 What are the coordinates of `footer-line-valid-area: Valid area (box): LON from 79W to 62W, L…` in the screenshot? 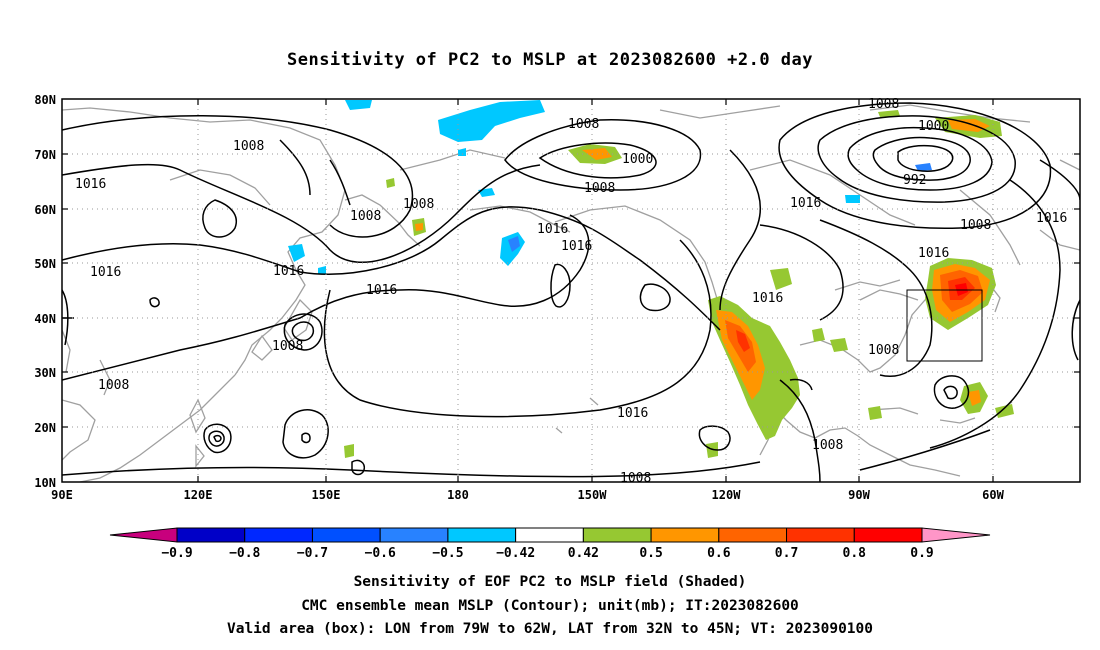 It's located at (549, 629).